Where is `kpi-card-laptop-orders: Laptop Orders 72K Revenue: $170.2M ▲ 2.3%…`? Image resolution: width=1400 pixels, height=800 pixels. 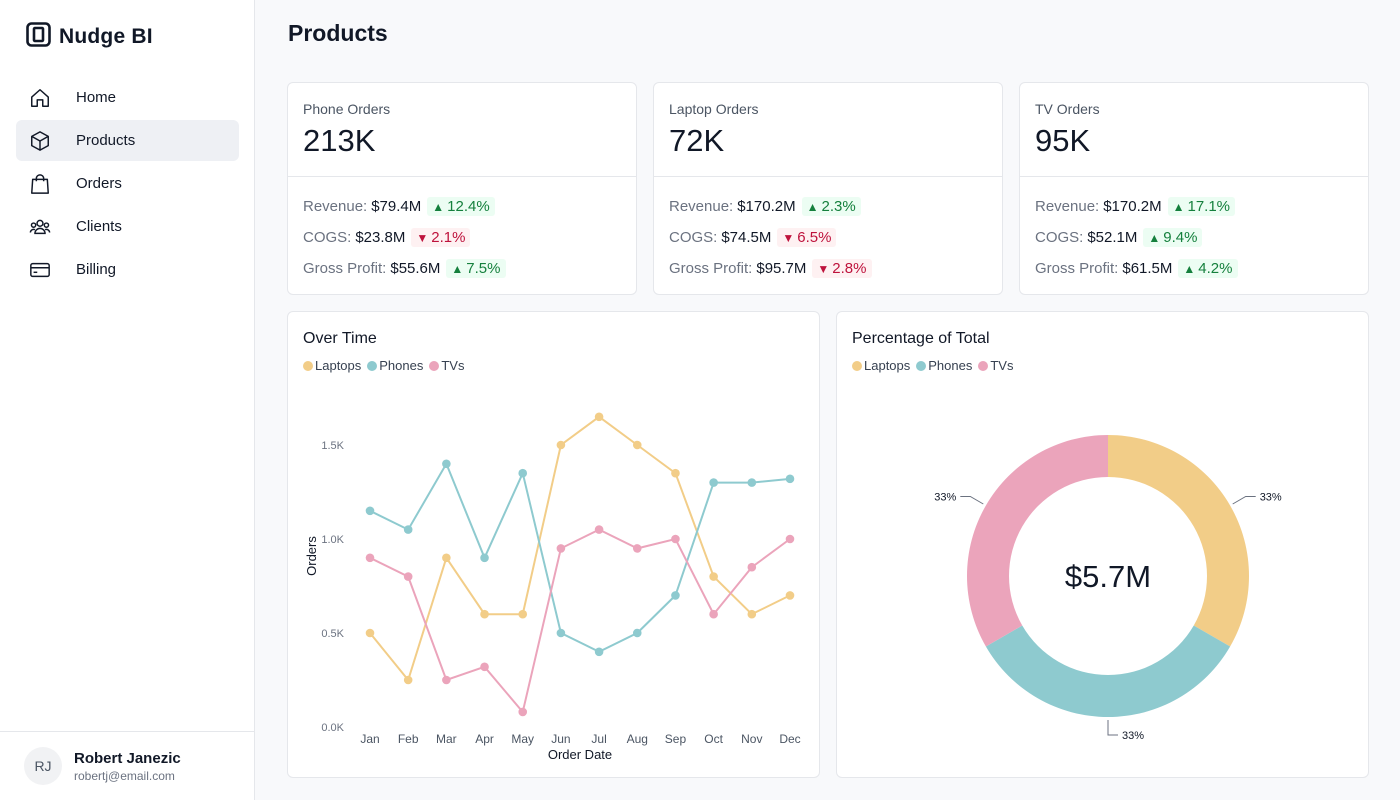 kpi-card-laptop-orders: Laptop Orders 72K Revenue: $170.2M ▲ 2.3%… is located at coordinates (828, 188).